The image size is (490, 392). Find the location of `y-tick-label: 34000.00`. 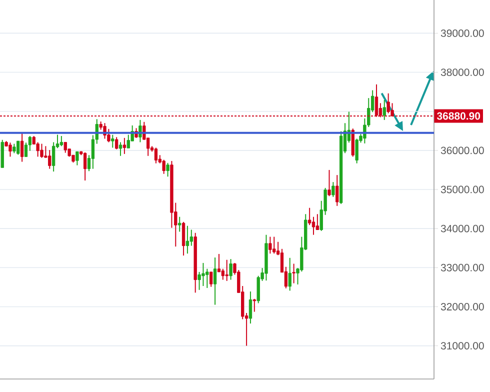

y-tick-label: 34000.00 is located at coordinates (462, 228).